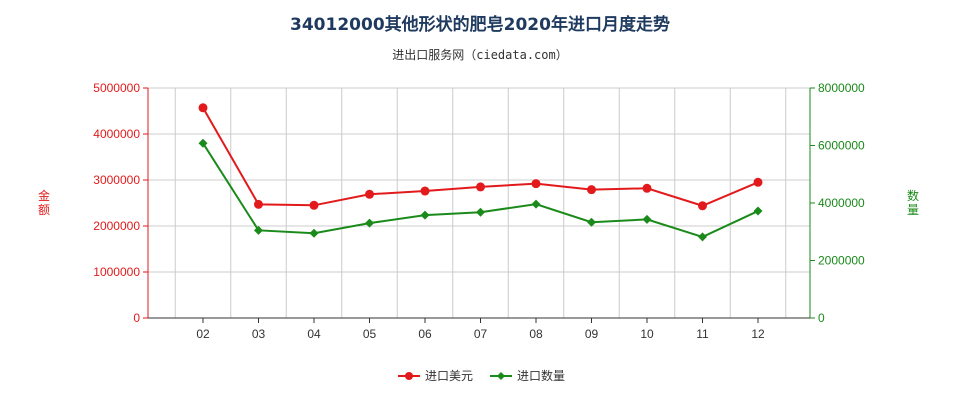  What do you see at coordinates (314, 334) in the screenshot?
I see `x-tick-label: 04` at bounding box center [314, 334].